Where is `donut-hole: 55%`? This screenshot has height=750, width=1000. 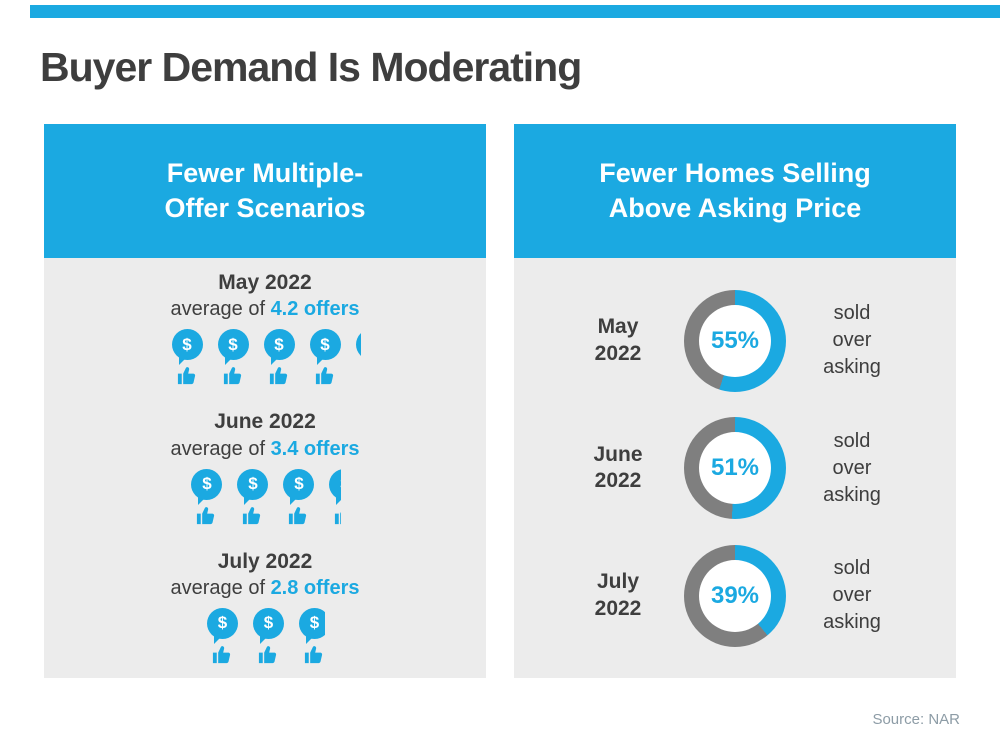 donut-hole: 55% is located at coordinates (735, 340).